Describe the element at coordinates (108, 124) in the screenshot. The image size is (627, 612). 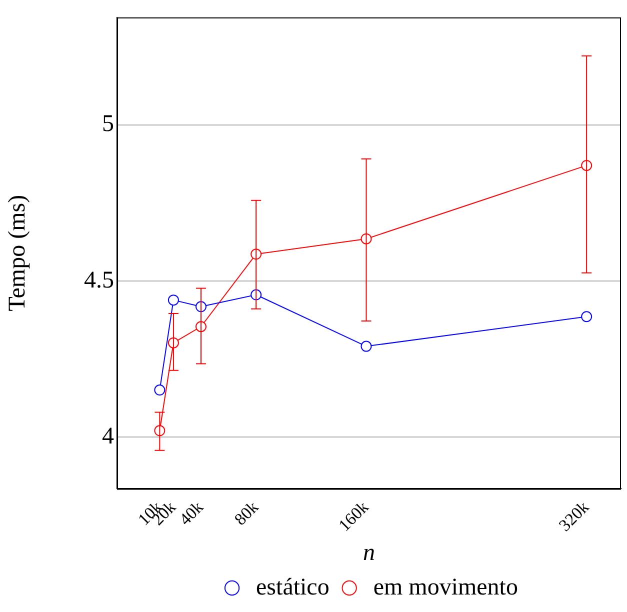
I see `y-tick-label: 5` at that location.